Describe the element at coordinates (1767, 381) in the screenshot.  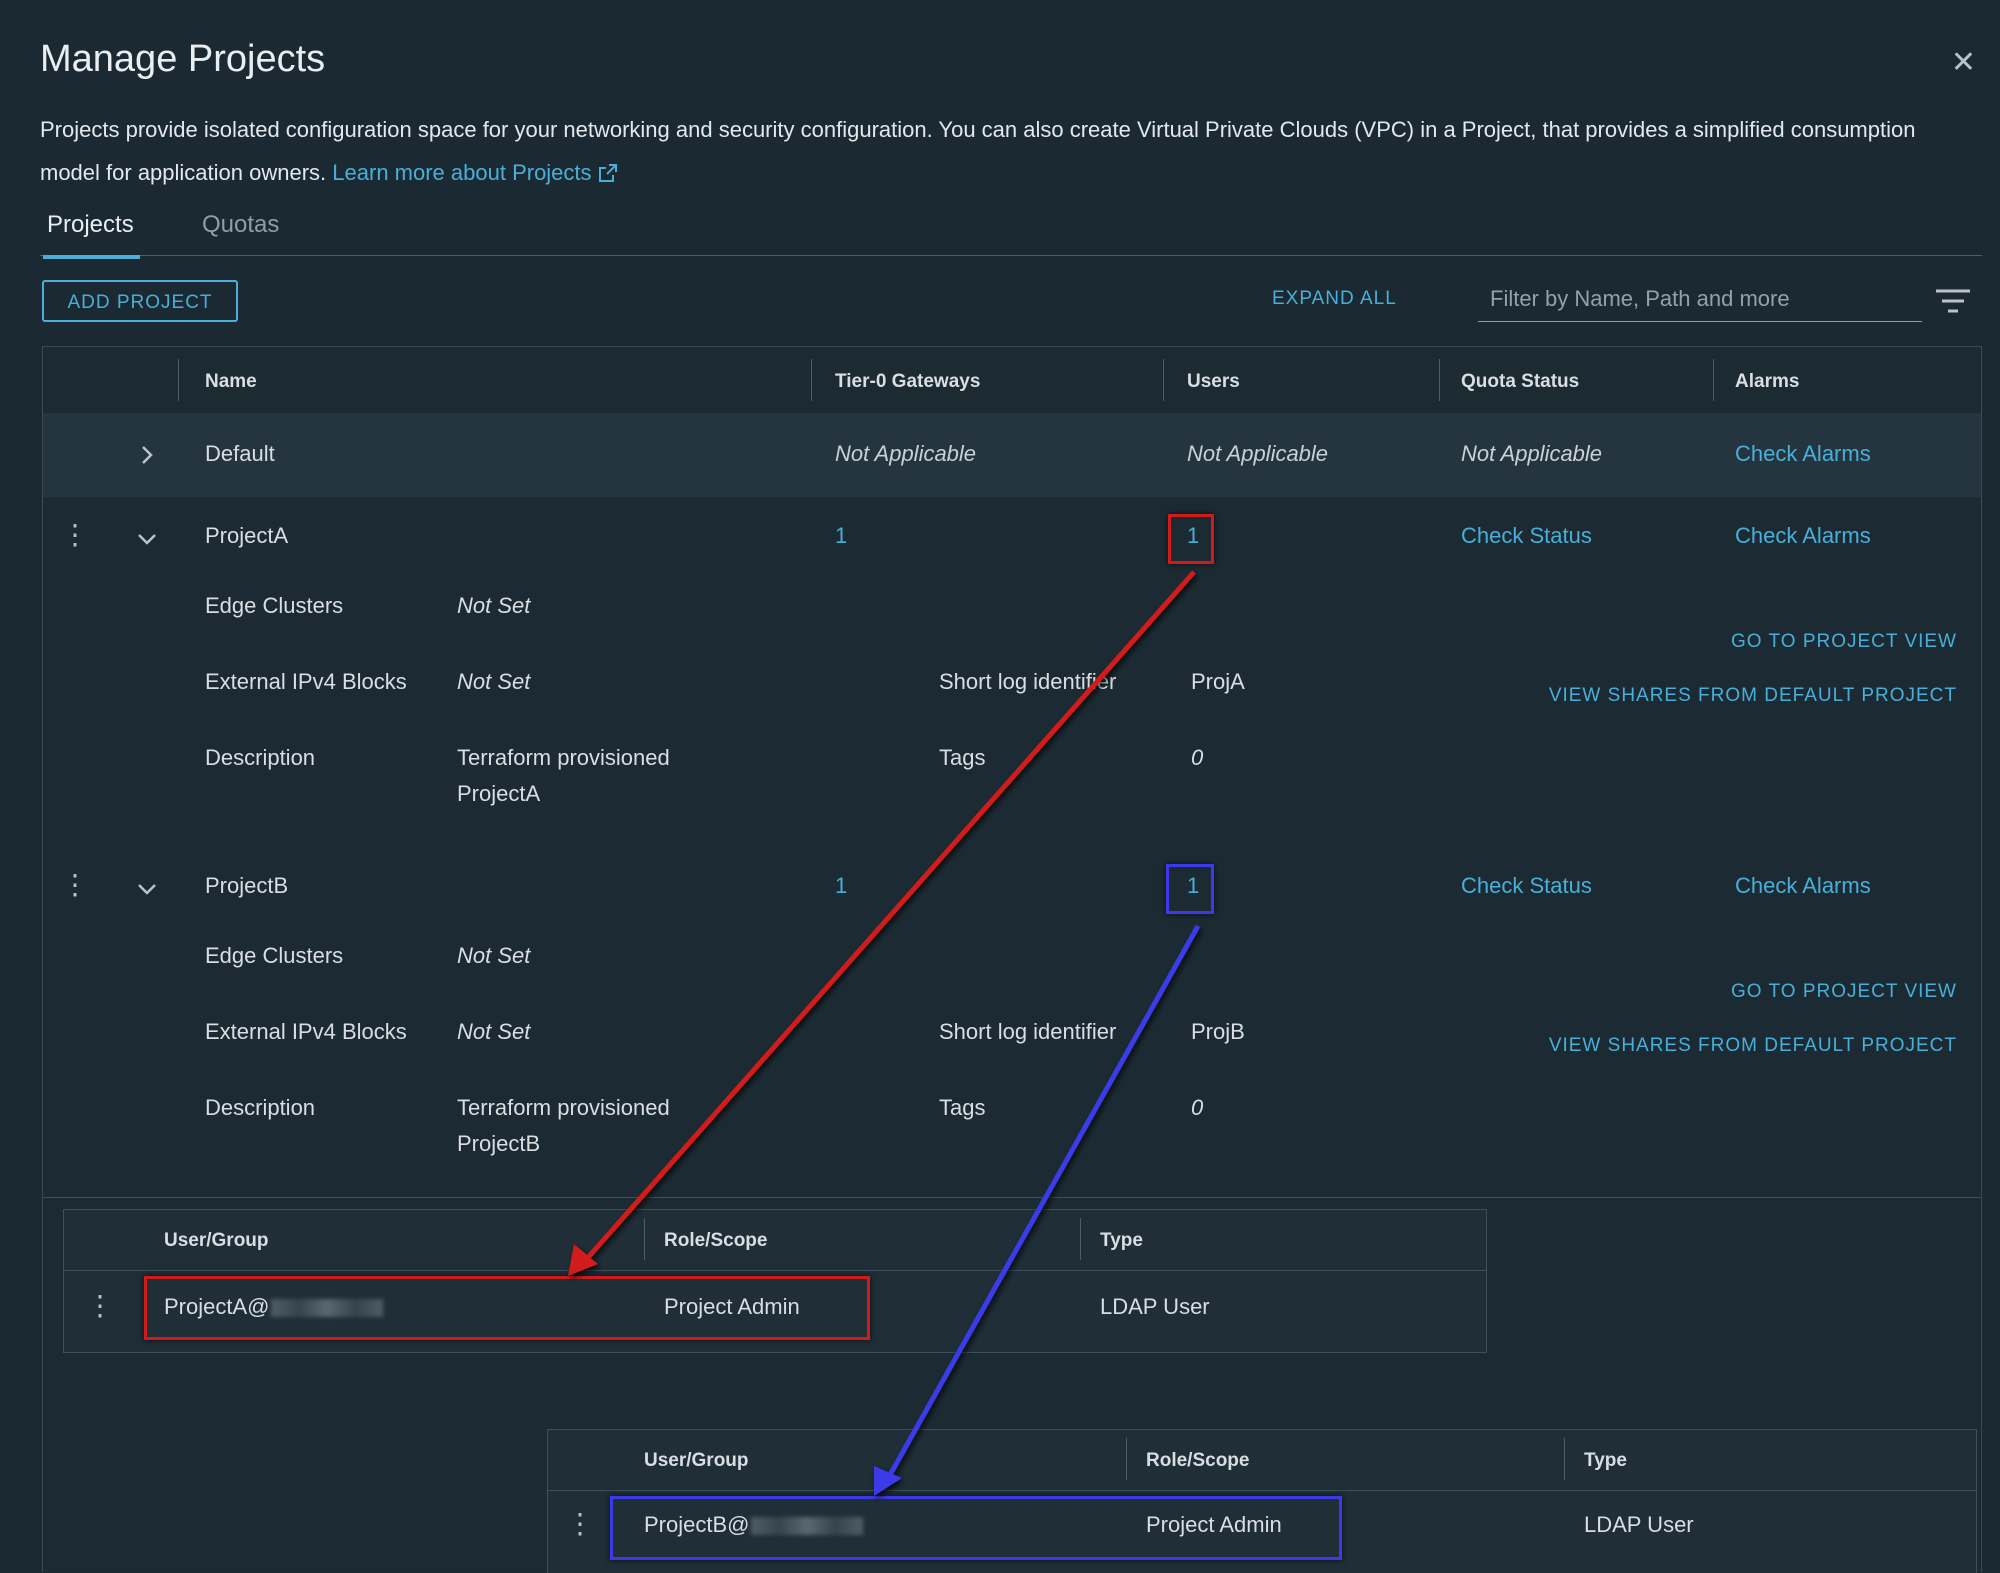
I see `col-alarms: Alarms` at that location.